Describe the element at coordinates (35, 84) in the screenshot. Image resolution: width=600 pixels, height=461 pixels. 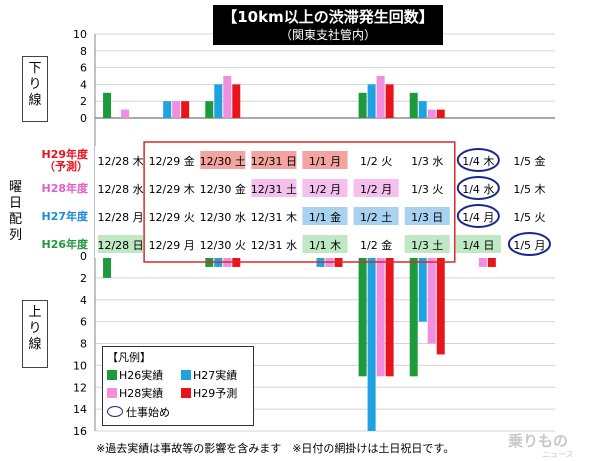
I see `down-line-label: 下り線` at that location.